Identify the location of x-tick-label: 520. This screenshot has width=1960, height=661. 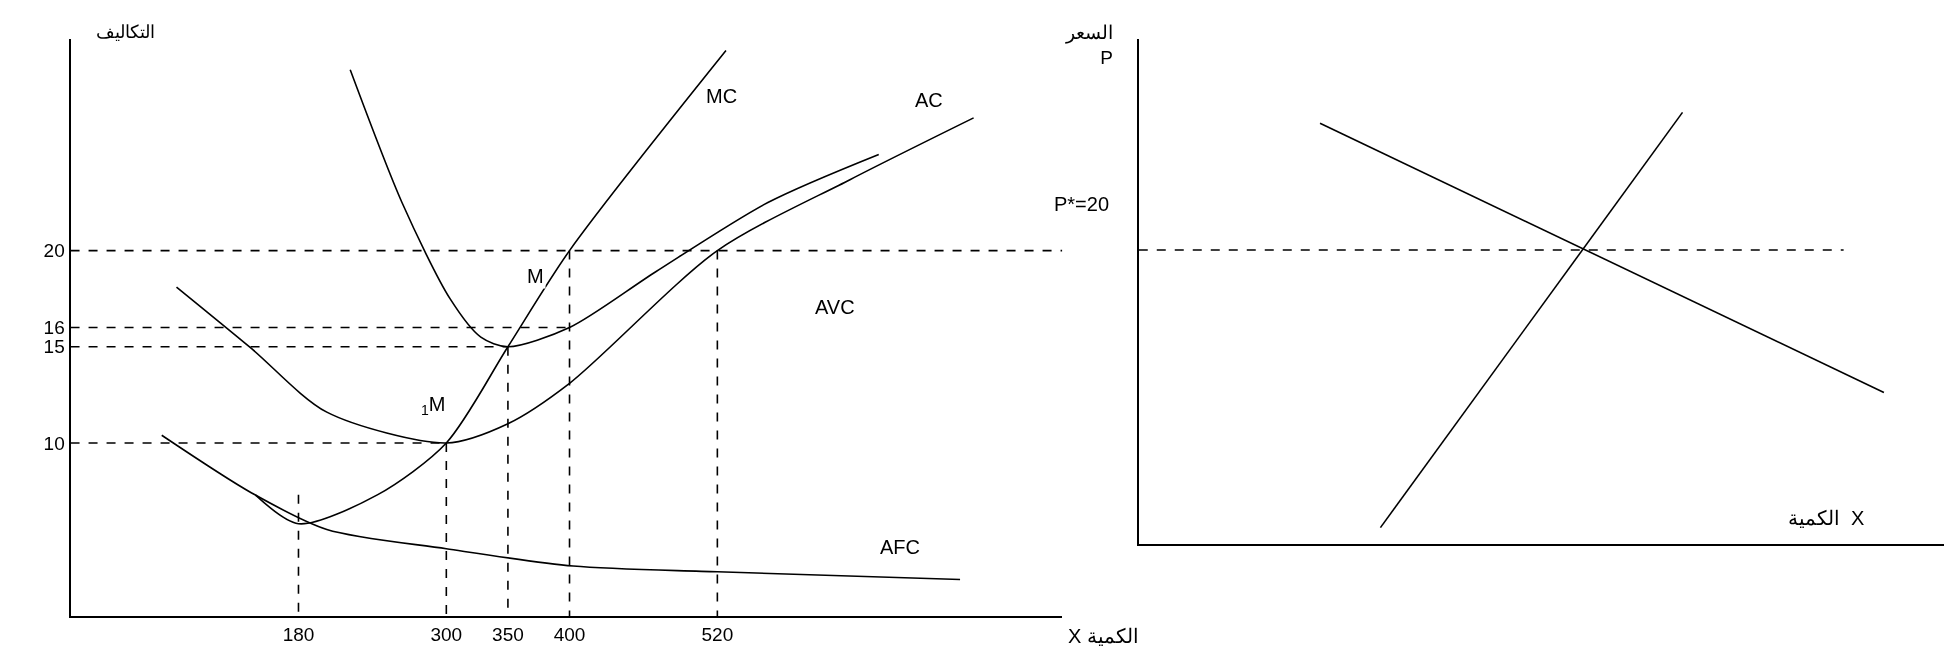
(717, 634).